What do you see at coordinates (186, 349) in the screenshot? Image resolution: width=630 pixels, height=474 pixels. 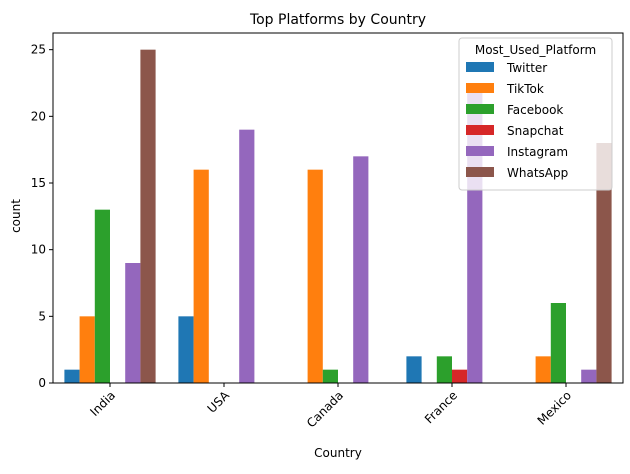 I see `bar-twitter-usa` at bounding box center [186, 349].